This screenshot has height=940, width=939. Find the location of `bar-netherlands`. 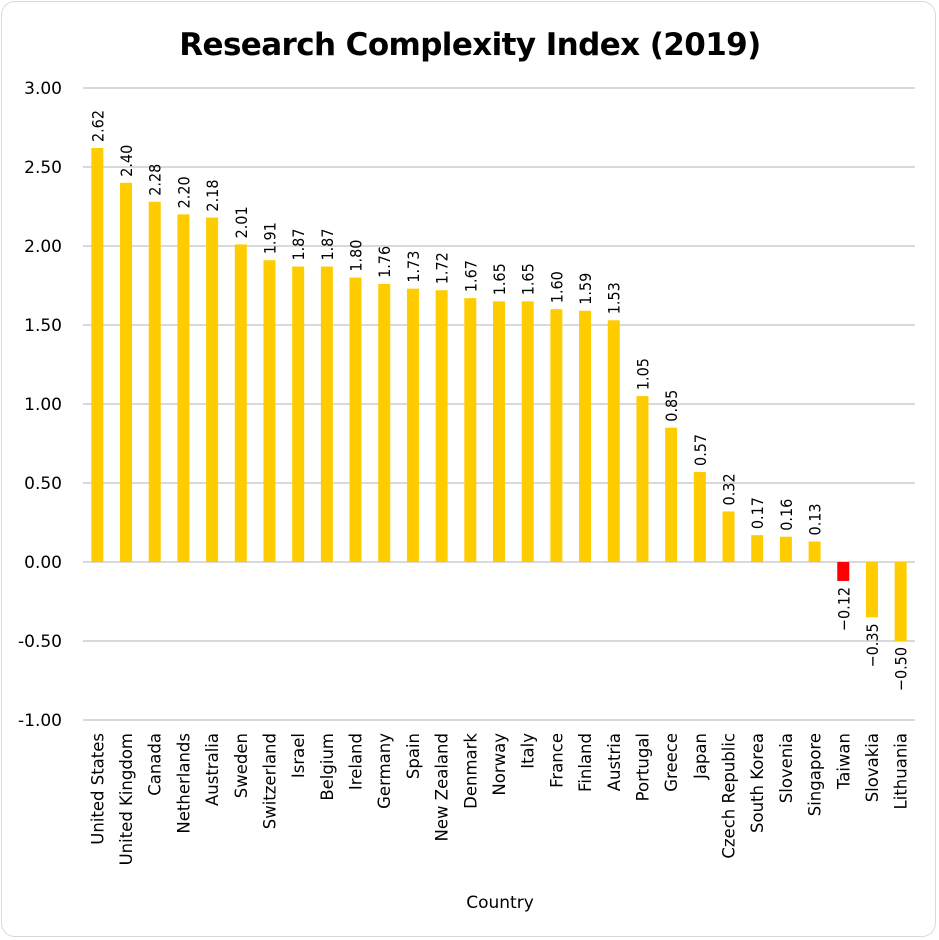

bar-netherlands is located at coordinates (183, 388).